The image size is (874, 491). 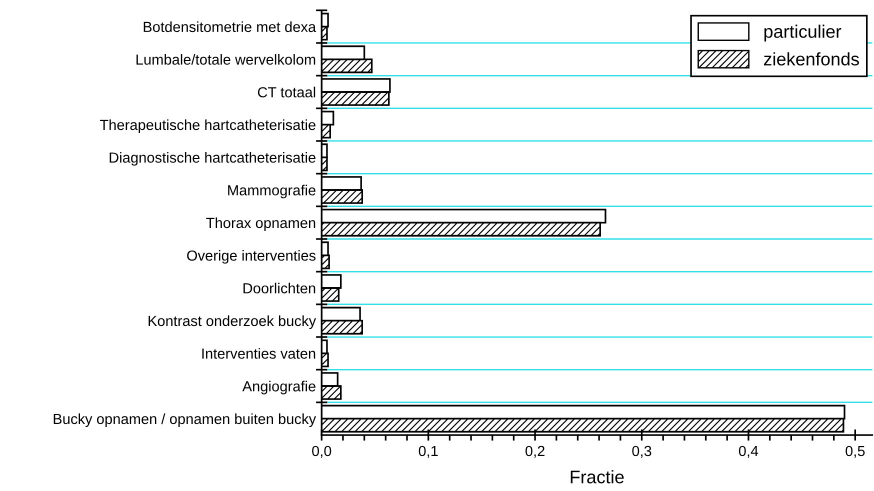 I want to click on y-tick-label: Thorax opnamen, so click(x=261, y=224).